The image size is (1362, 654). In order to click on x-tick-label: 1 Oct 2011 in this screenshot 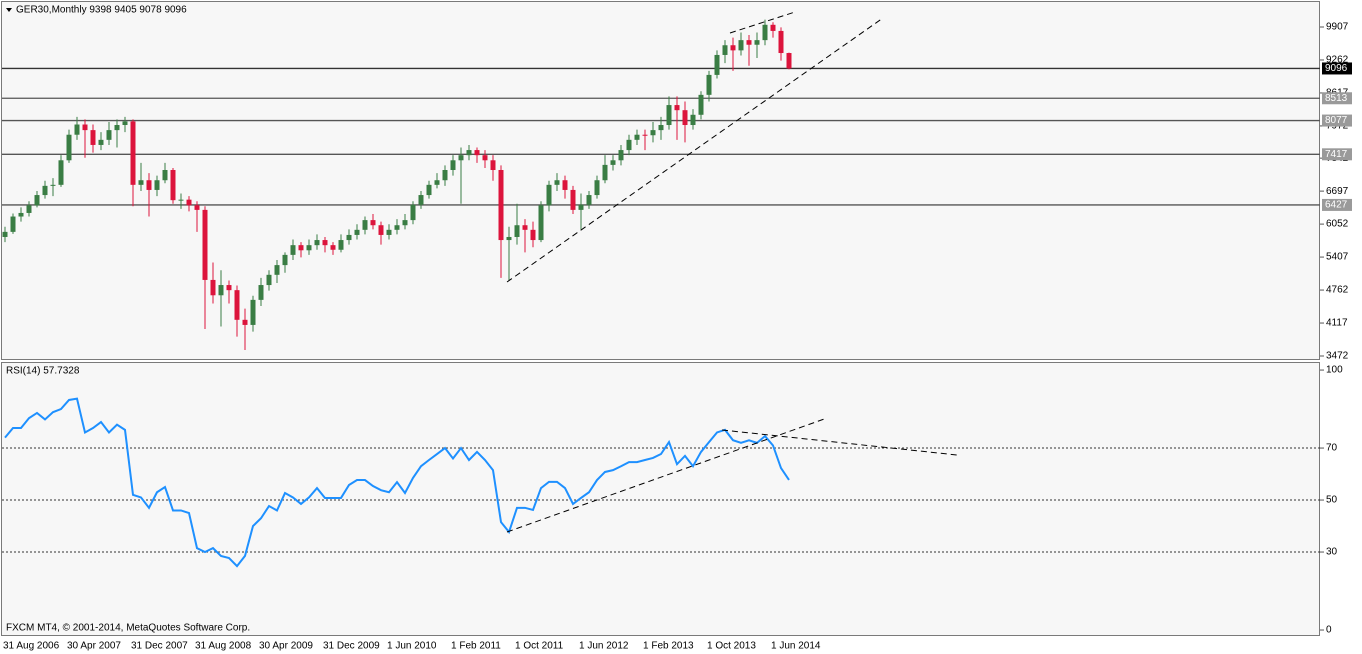, I will do `click(539, 646)`.